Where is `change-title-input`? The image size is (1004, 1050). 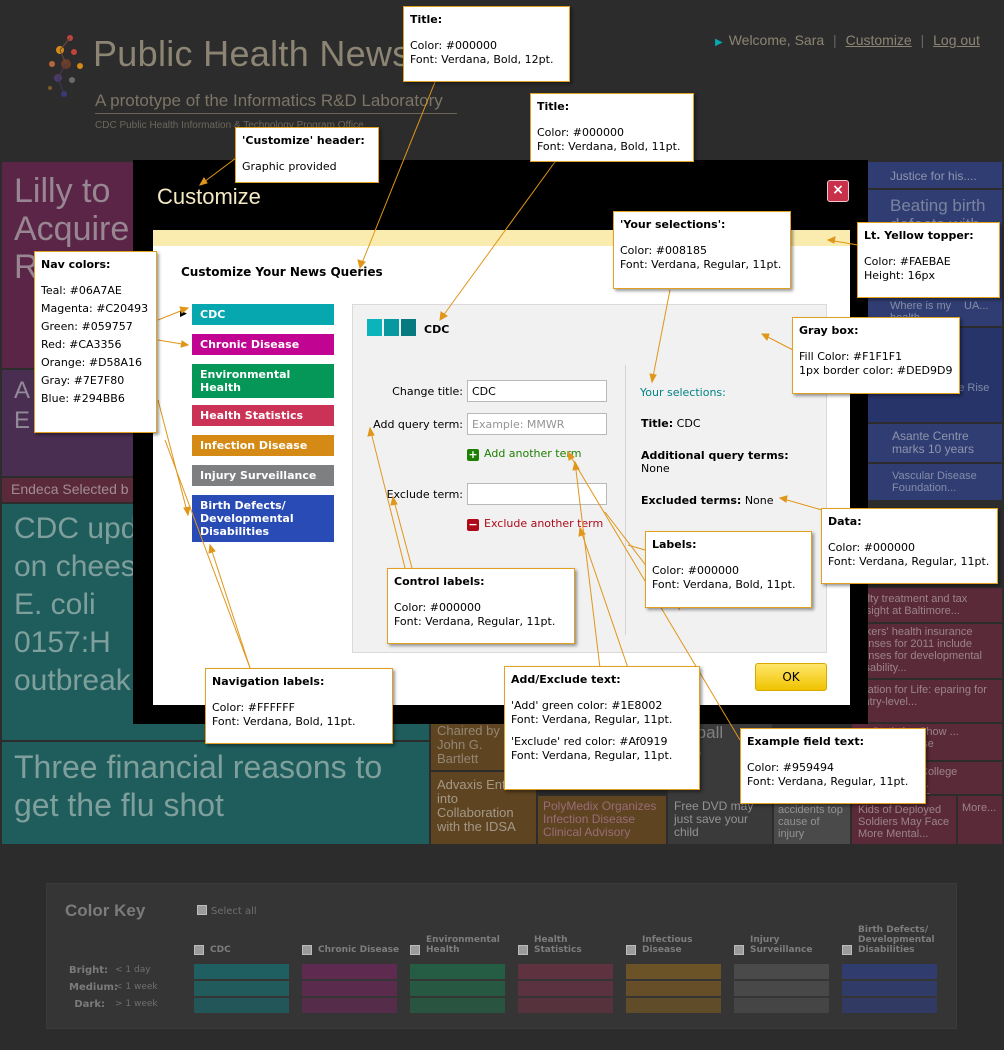
change-title-input is located at coordinates (537, 391).